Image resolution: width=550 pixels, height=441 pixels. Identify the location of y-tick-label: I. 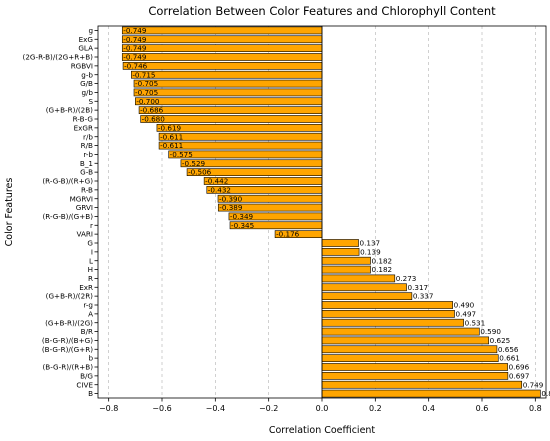
(92, 251).